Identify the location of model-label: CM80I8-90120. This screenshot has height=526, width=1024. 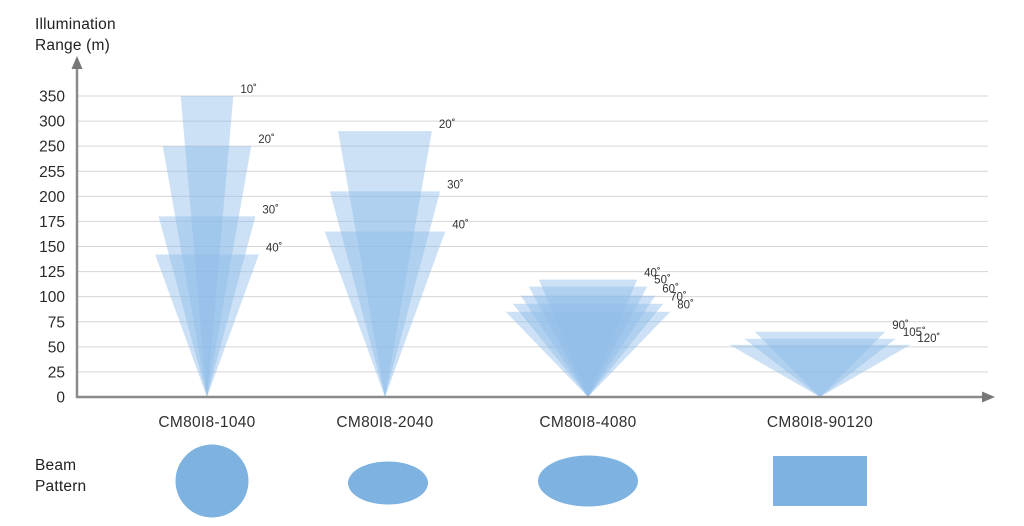
(820, 422).